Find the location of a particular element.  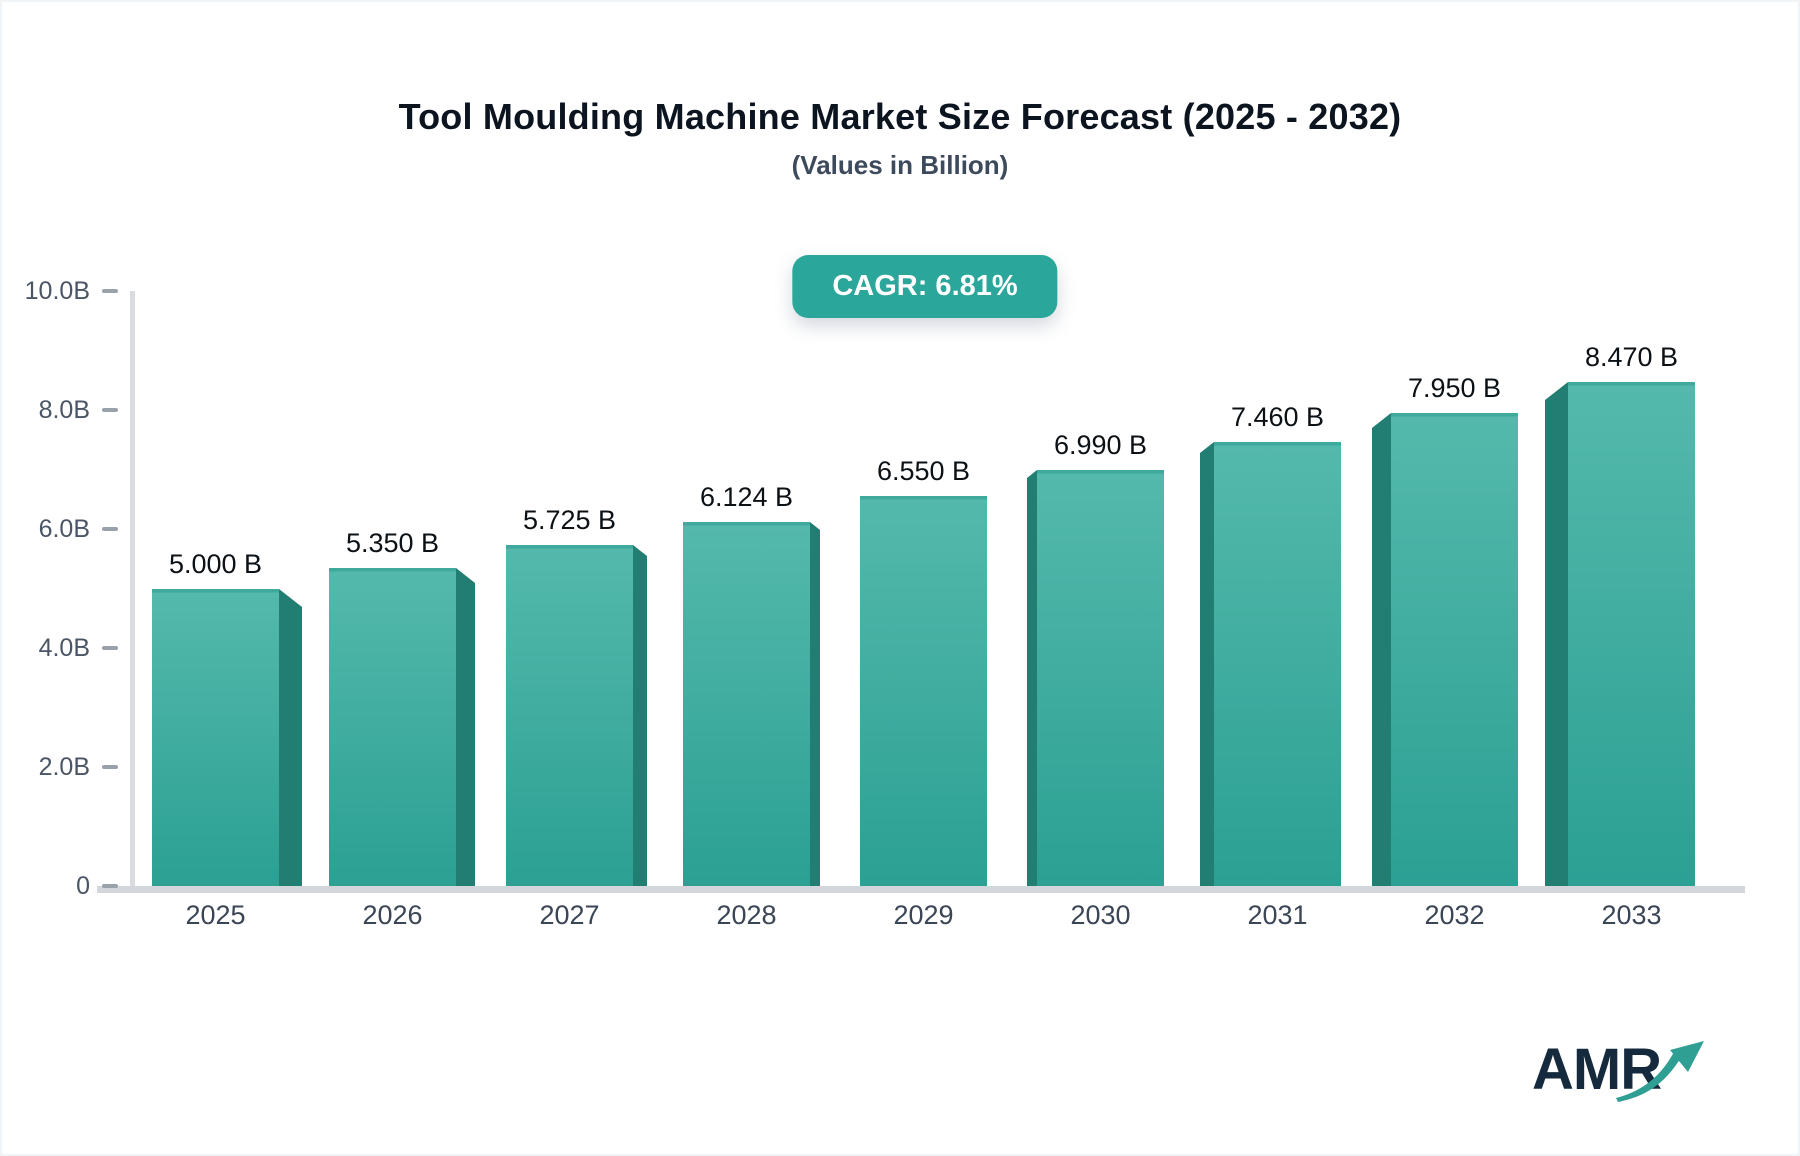

y-axis-label: 8.0B is located at coordinates (64, 410).